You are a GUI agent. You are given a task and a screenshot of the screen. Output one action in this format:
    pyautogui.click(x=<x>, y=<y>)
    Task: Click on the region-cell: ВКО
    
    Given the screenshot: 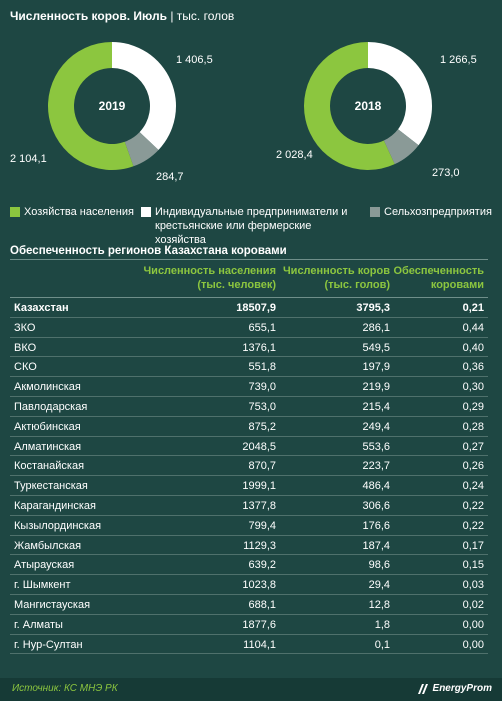 What is the action you would take?
    pyautogui.click(x=25, y=347)
    